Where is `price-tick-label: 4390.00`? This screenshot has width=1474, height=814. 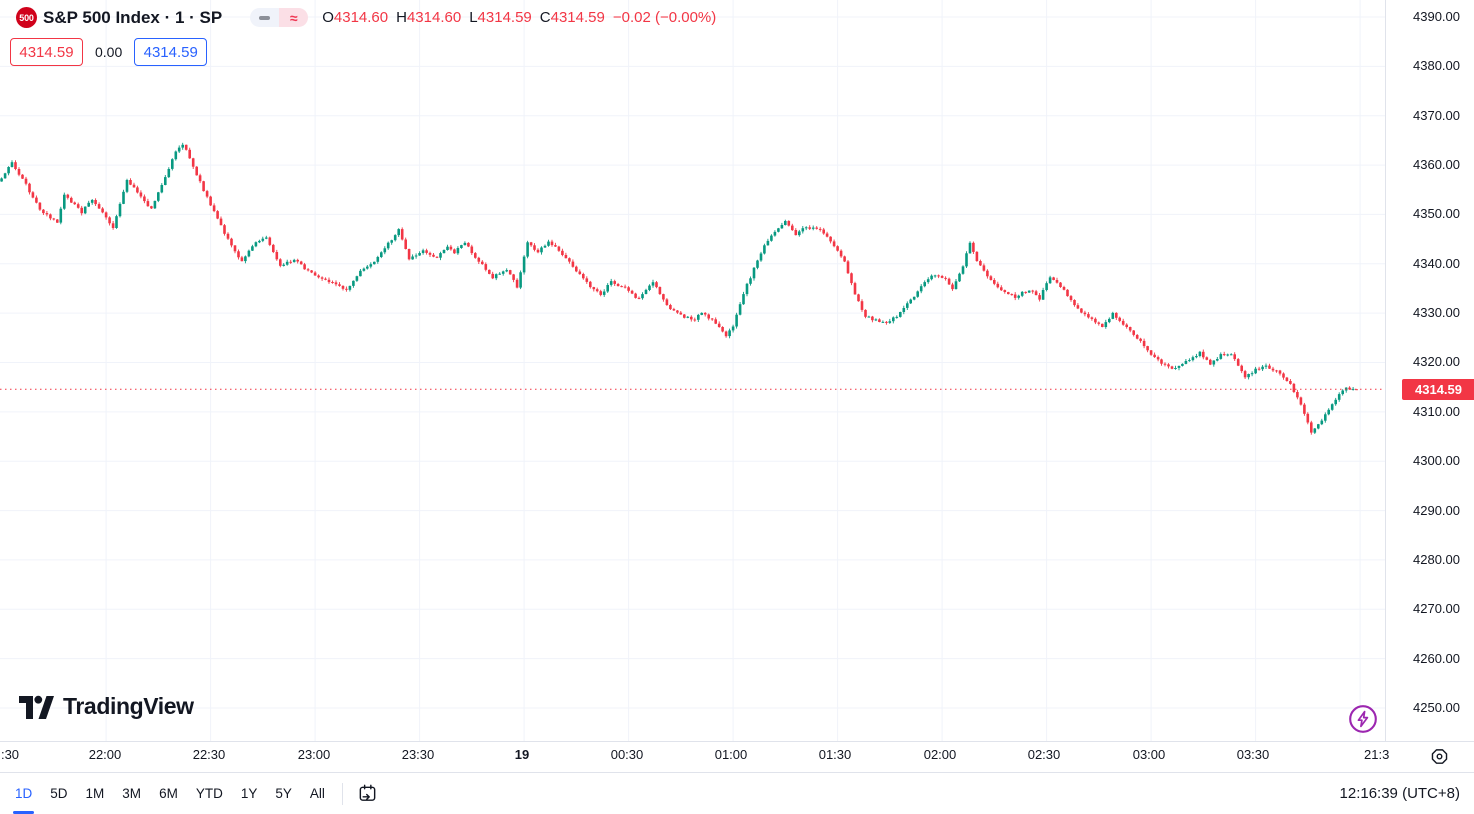
price-tick-label: 4390.00 is located at coordinates (1436, 16).